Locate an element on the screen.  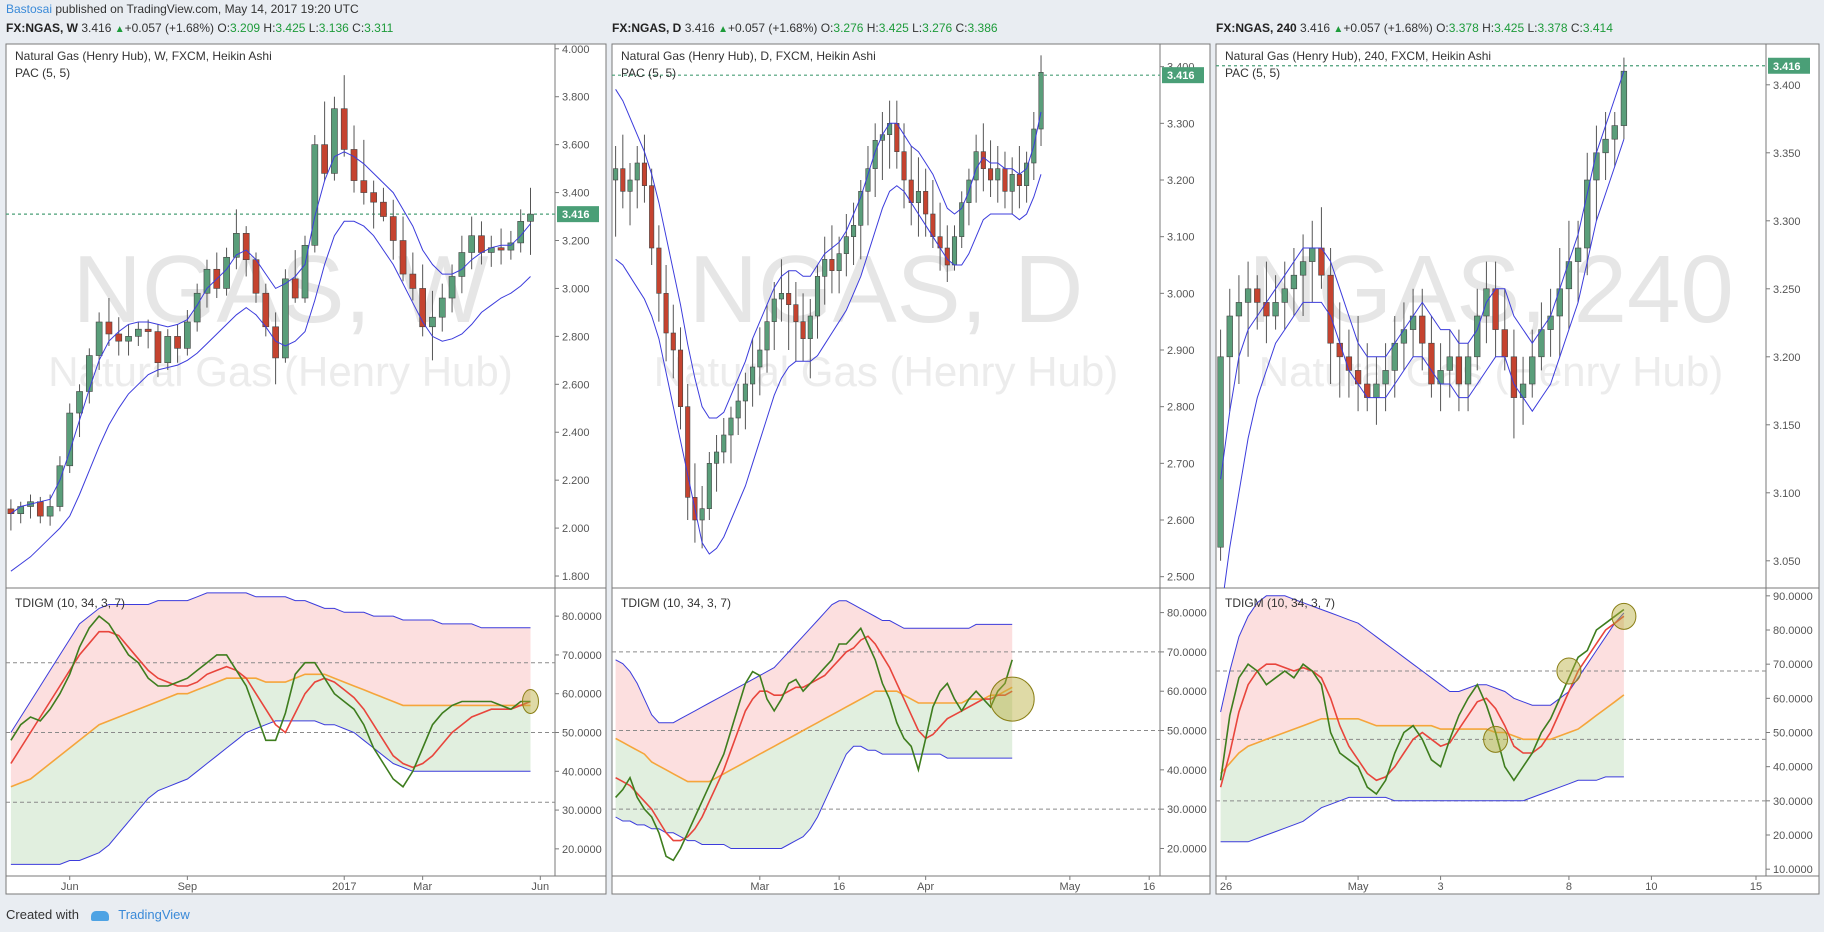
price-tick-label: 4.000 is located at coordinates (576, 50).